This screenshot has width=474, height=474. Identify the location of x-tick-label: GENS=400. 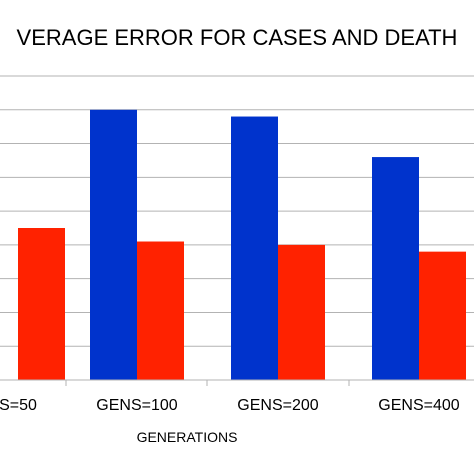
(418, 405).